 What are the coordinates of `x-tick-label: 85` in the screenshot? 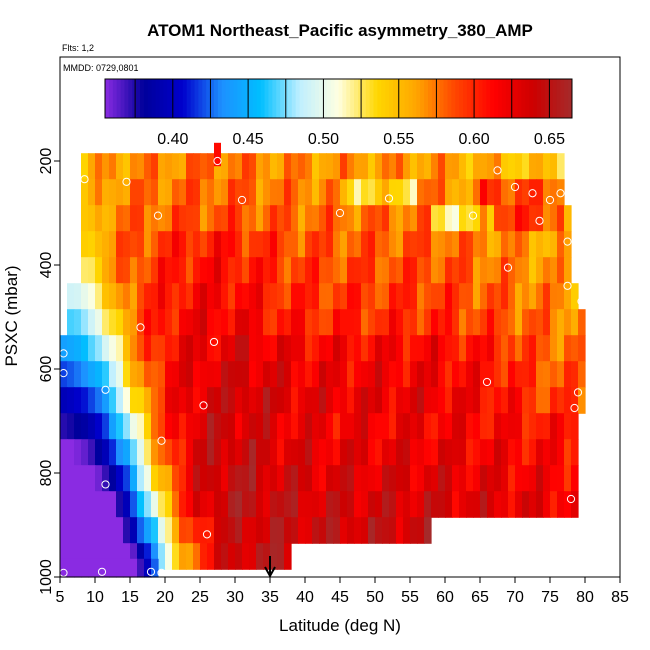 It's located at (620, 597).